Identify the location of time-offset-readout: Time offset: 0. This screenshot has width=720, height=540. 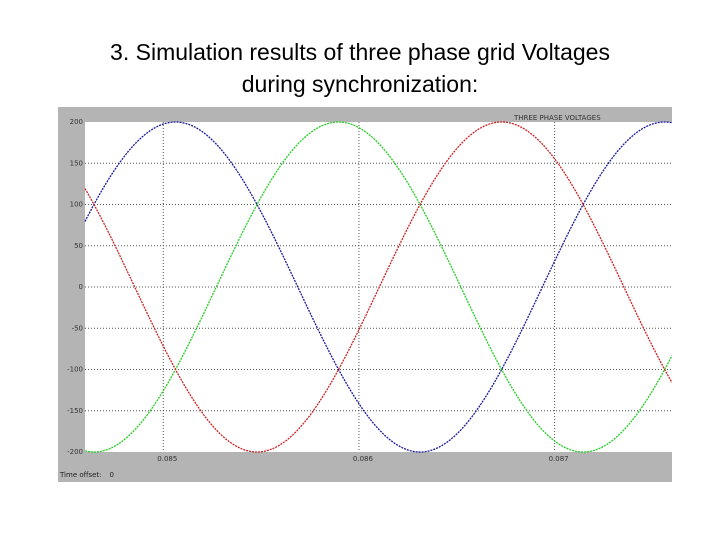
(91, 475).